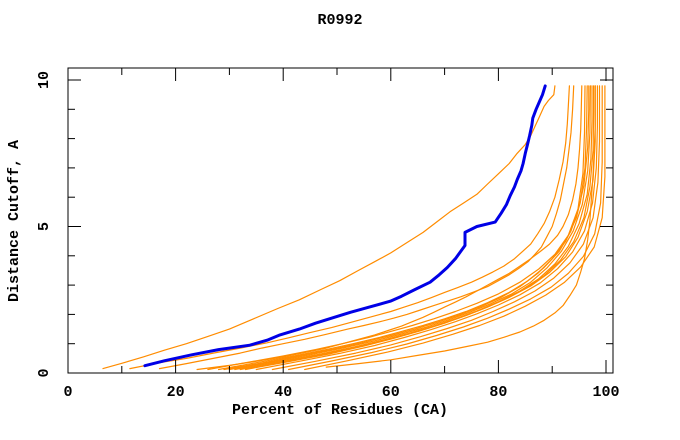 Image resolution: width=680 pixels, height=440 pixels. I want to click on x-axis-label: Percent of Residues (CA), so click(340, 410).